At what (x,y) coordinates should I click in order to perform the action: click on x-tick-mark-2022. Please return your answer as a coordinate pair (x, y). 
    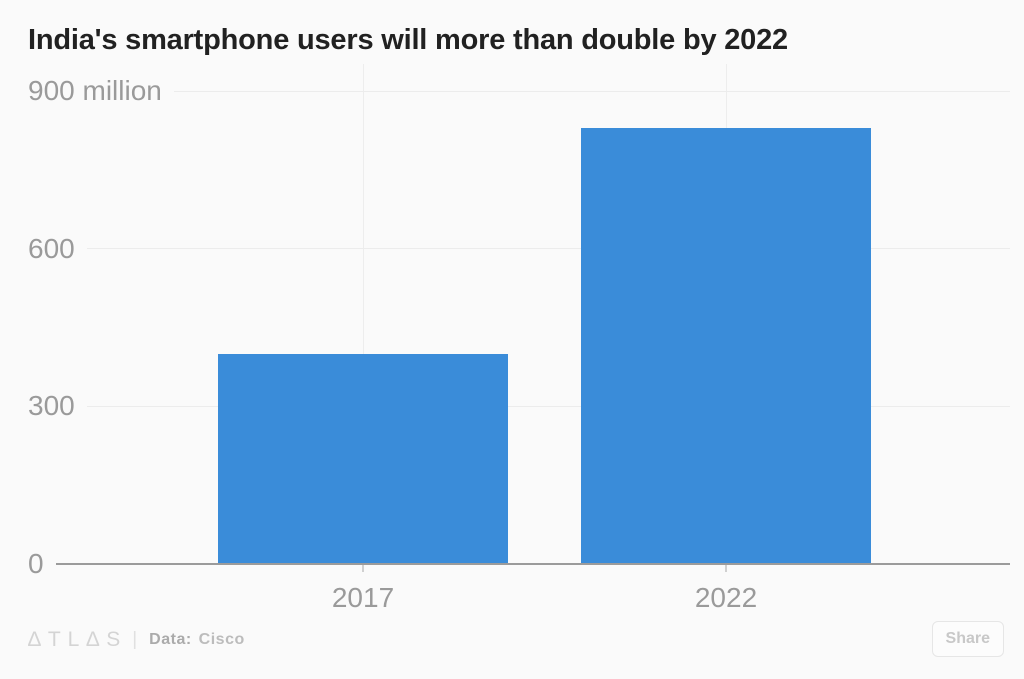
    Looking at the image, I should click on (726, 568).